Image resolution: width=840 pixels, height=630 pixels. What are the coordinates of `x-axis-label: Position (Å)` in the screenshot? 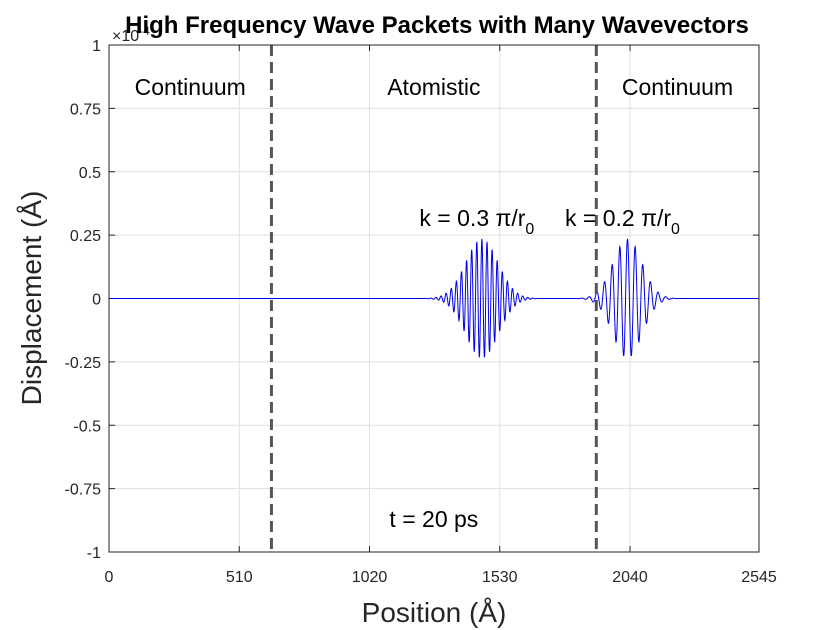 It's located at (434, 612).